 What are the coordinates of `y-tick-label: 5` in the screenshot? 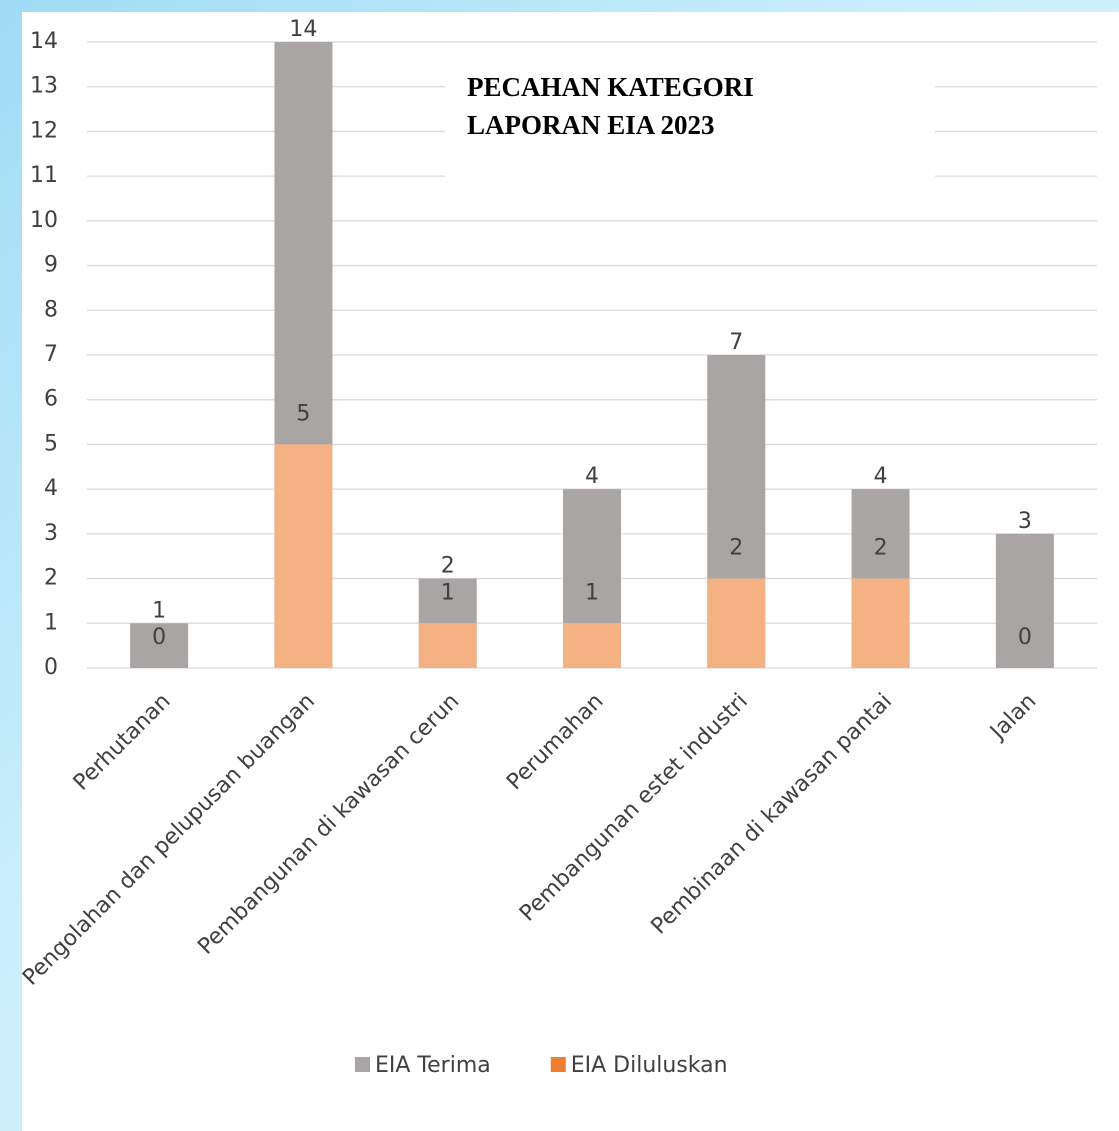 It's located at (51, 443).